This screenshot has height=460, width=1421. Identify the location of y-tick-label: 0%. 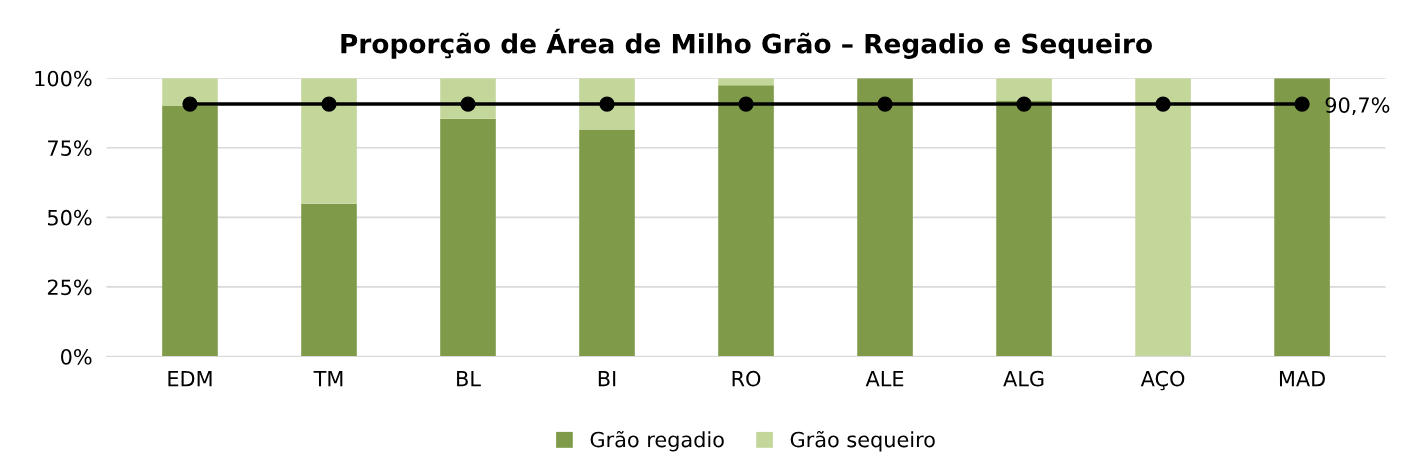
(76, 356).